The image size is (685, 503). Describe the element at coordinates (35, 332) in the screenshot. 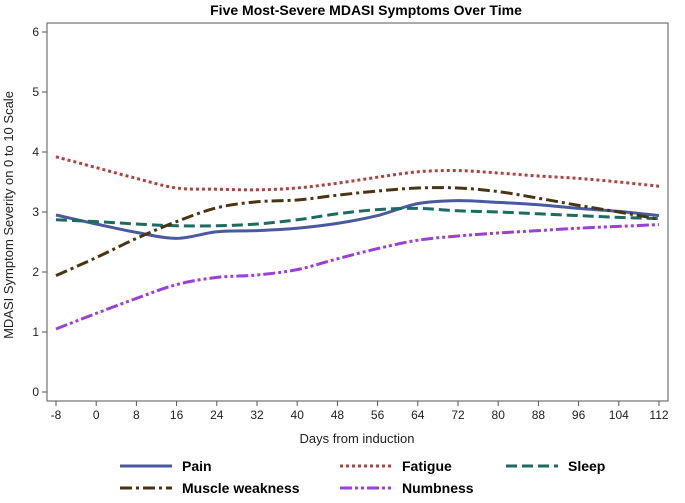

I see `y-tick-label: 1` at that location.